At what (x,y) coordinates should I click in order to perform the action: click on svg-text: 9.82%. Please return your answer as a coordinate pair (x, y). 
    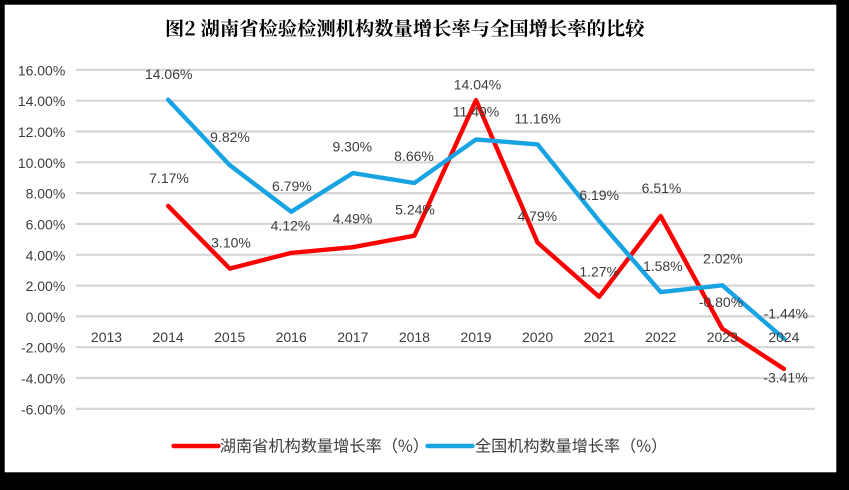
    Looking at the image, I should click on (230, 137).